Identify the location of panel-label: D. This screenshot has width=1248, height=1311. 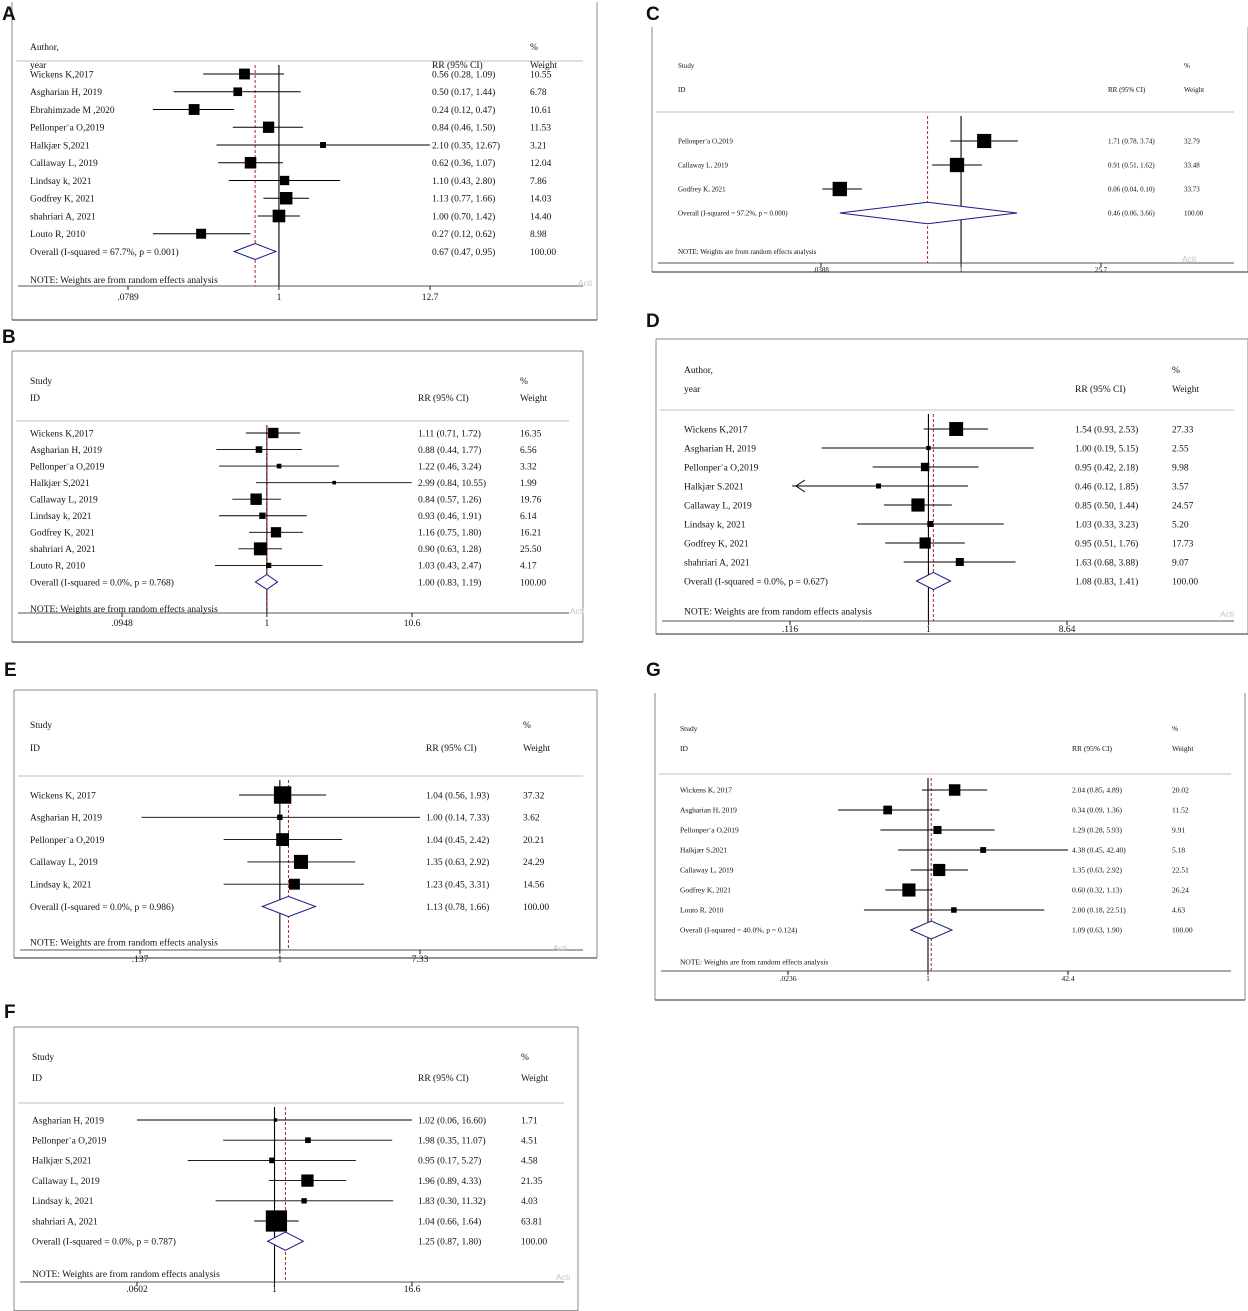
(653, 321).